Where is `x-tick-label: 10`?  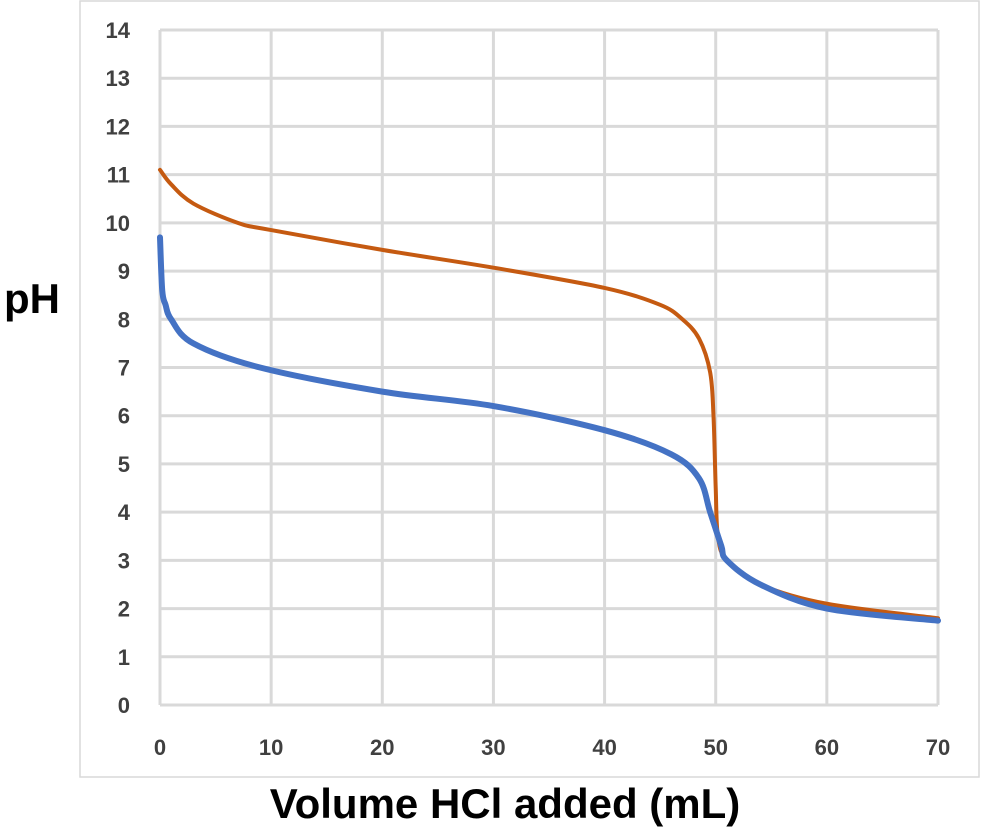 x-tick-label: 10 is located at coordinates (271, 747).